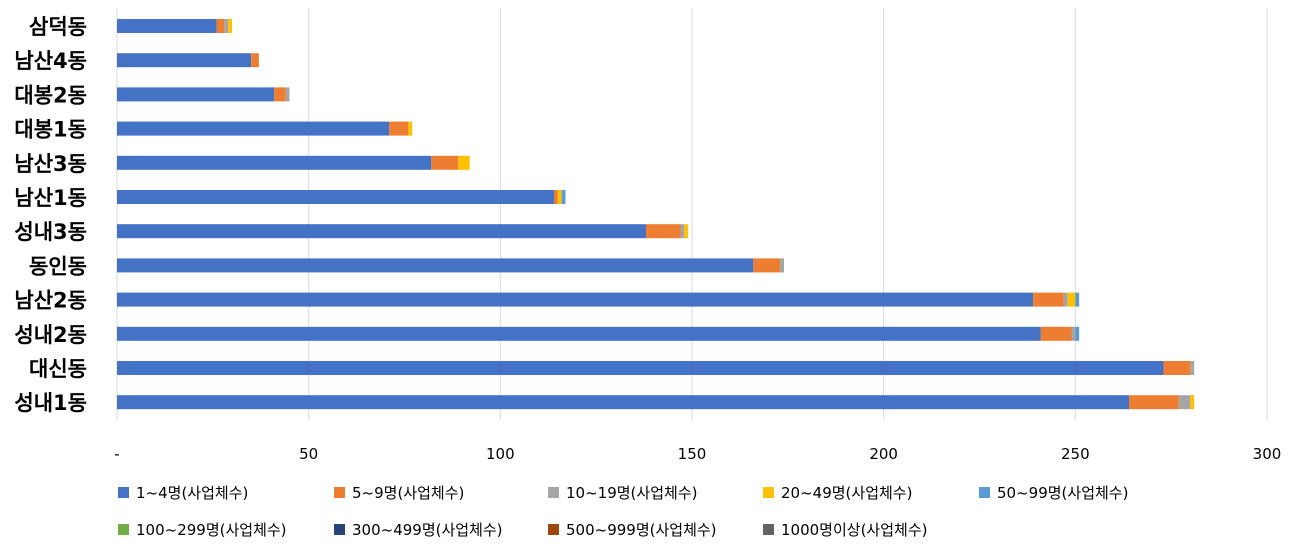  What do you see at coordinates (50, 198) in the screenshot?
I see `category-label: 남산1동` at bounding box center [50, 198].